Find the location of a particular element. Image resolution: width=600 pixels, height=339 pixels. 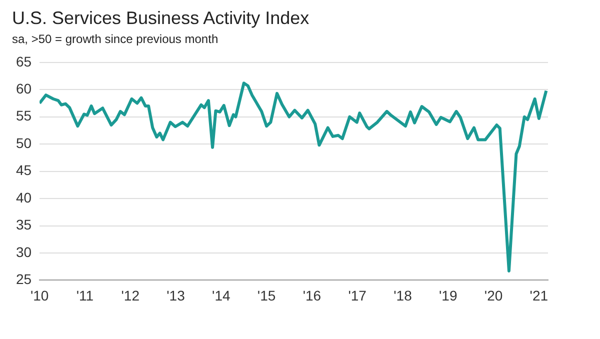

x-tick-label: '21 is located at coordinates (539, 295).